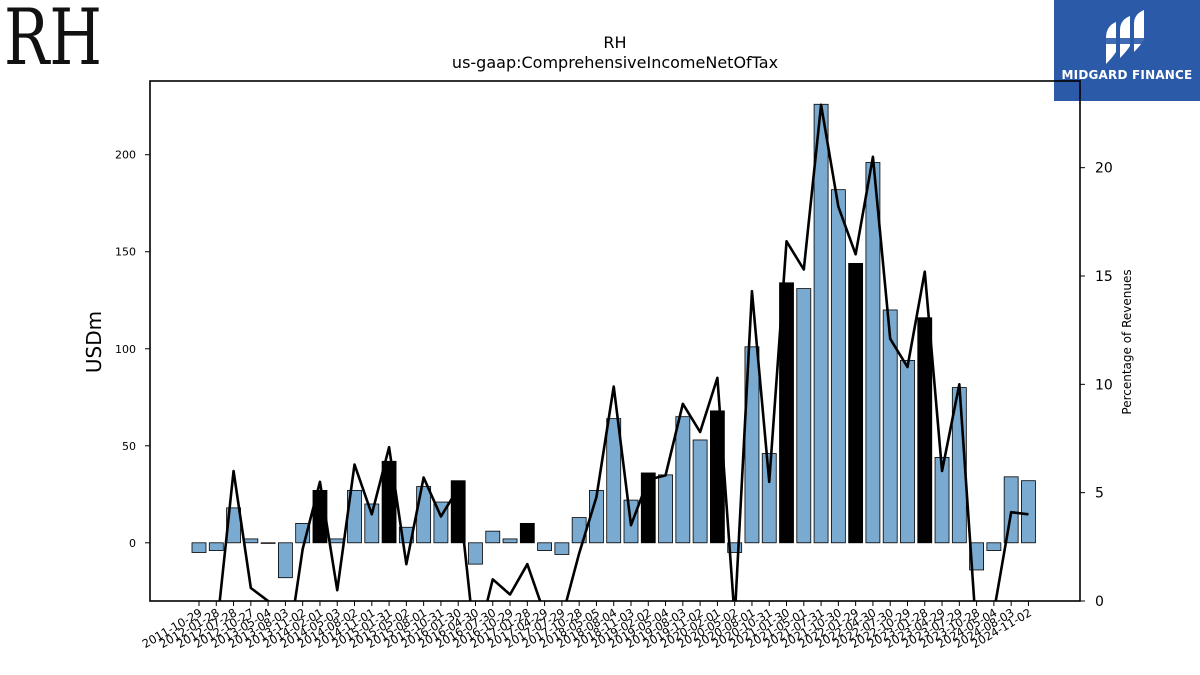 The width and height of the screenshot is (1200, 675). Describe the element at coordinates (615, 62) in the screenshot. I see `chart-subtitle: us-gaap:ComprehensiveIncomeNetOfTax` at that location.